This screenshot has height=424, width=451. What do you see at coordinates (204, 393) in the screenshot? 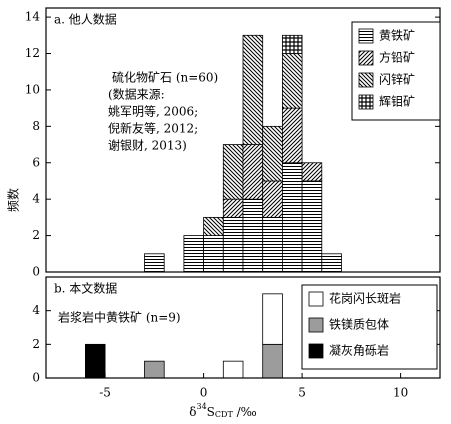
I see `x-tick-label: 0` at bounding box center [204, 393].